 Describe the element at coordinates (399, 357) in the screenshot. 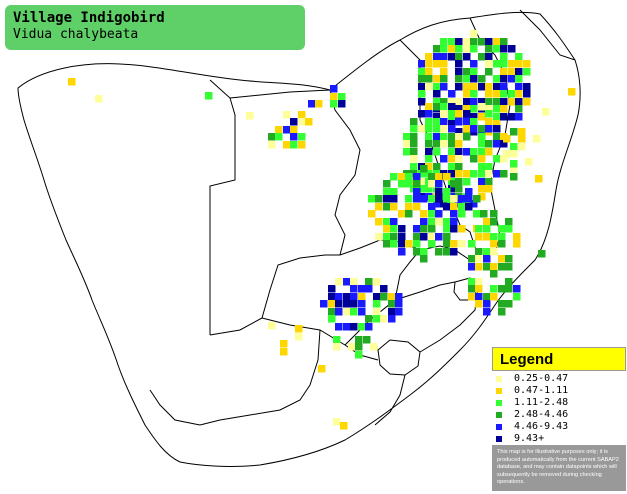

I see `lesotho-border` at that location.